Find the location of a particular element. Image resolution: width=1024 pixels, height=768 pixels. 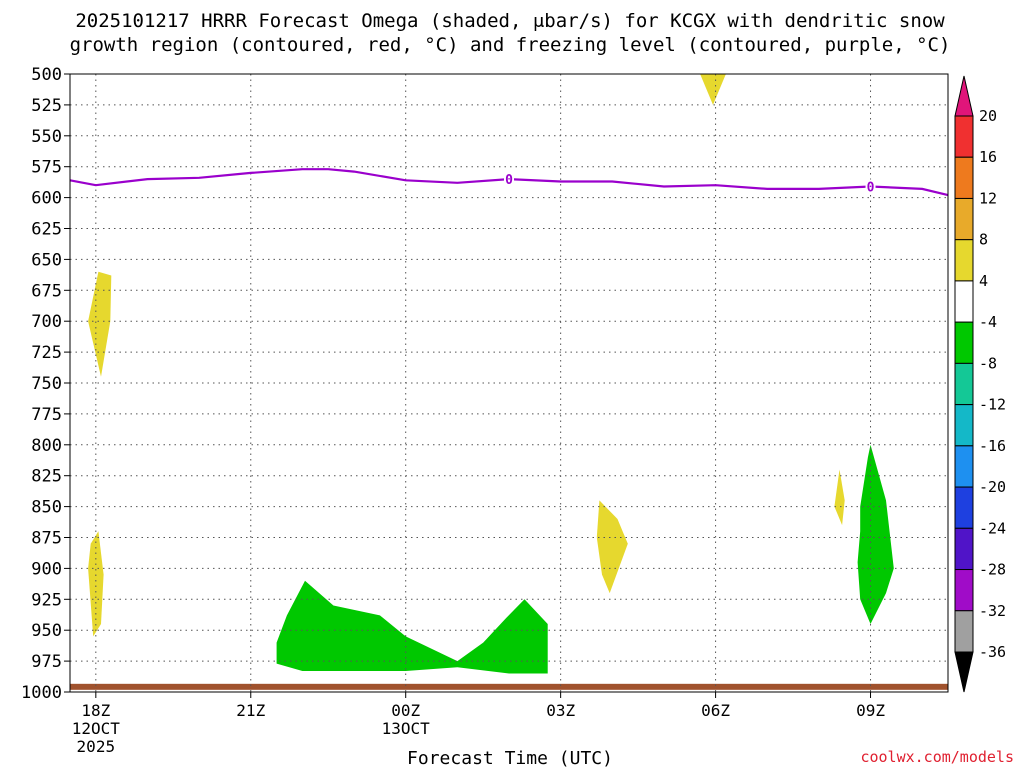

colorbar-label-4: 4 is located at coordinates (983, 281).